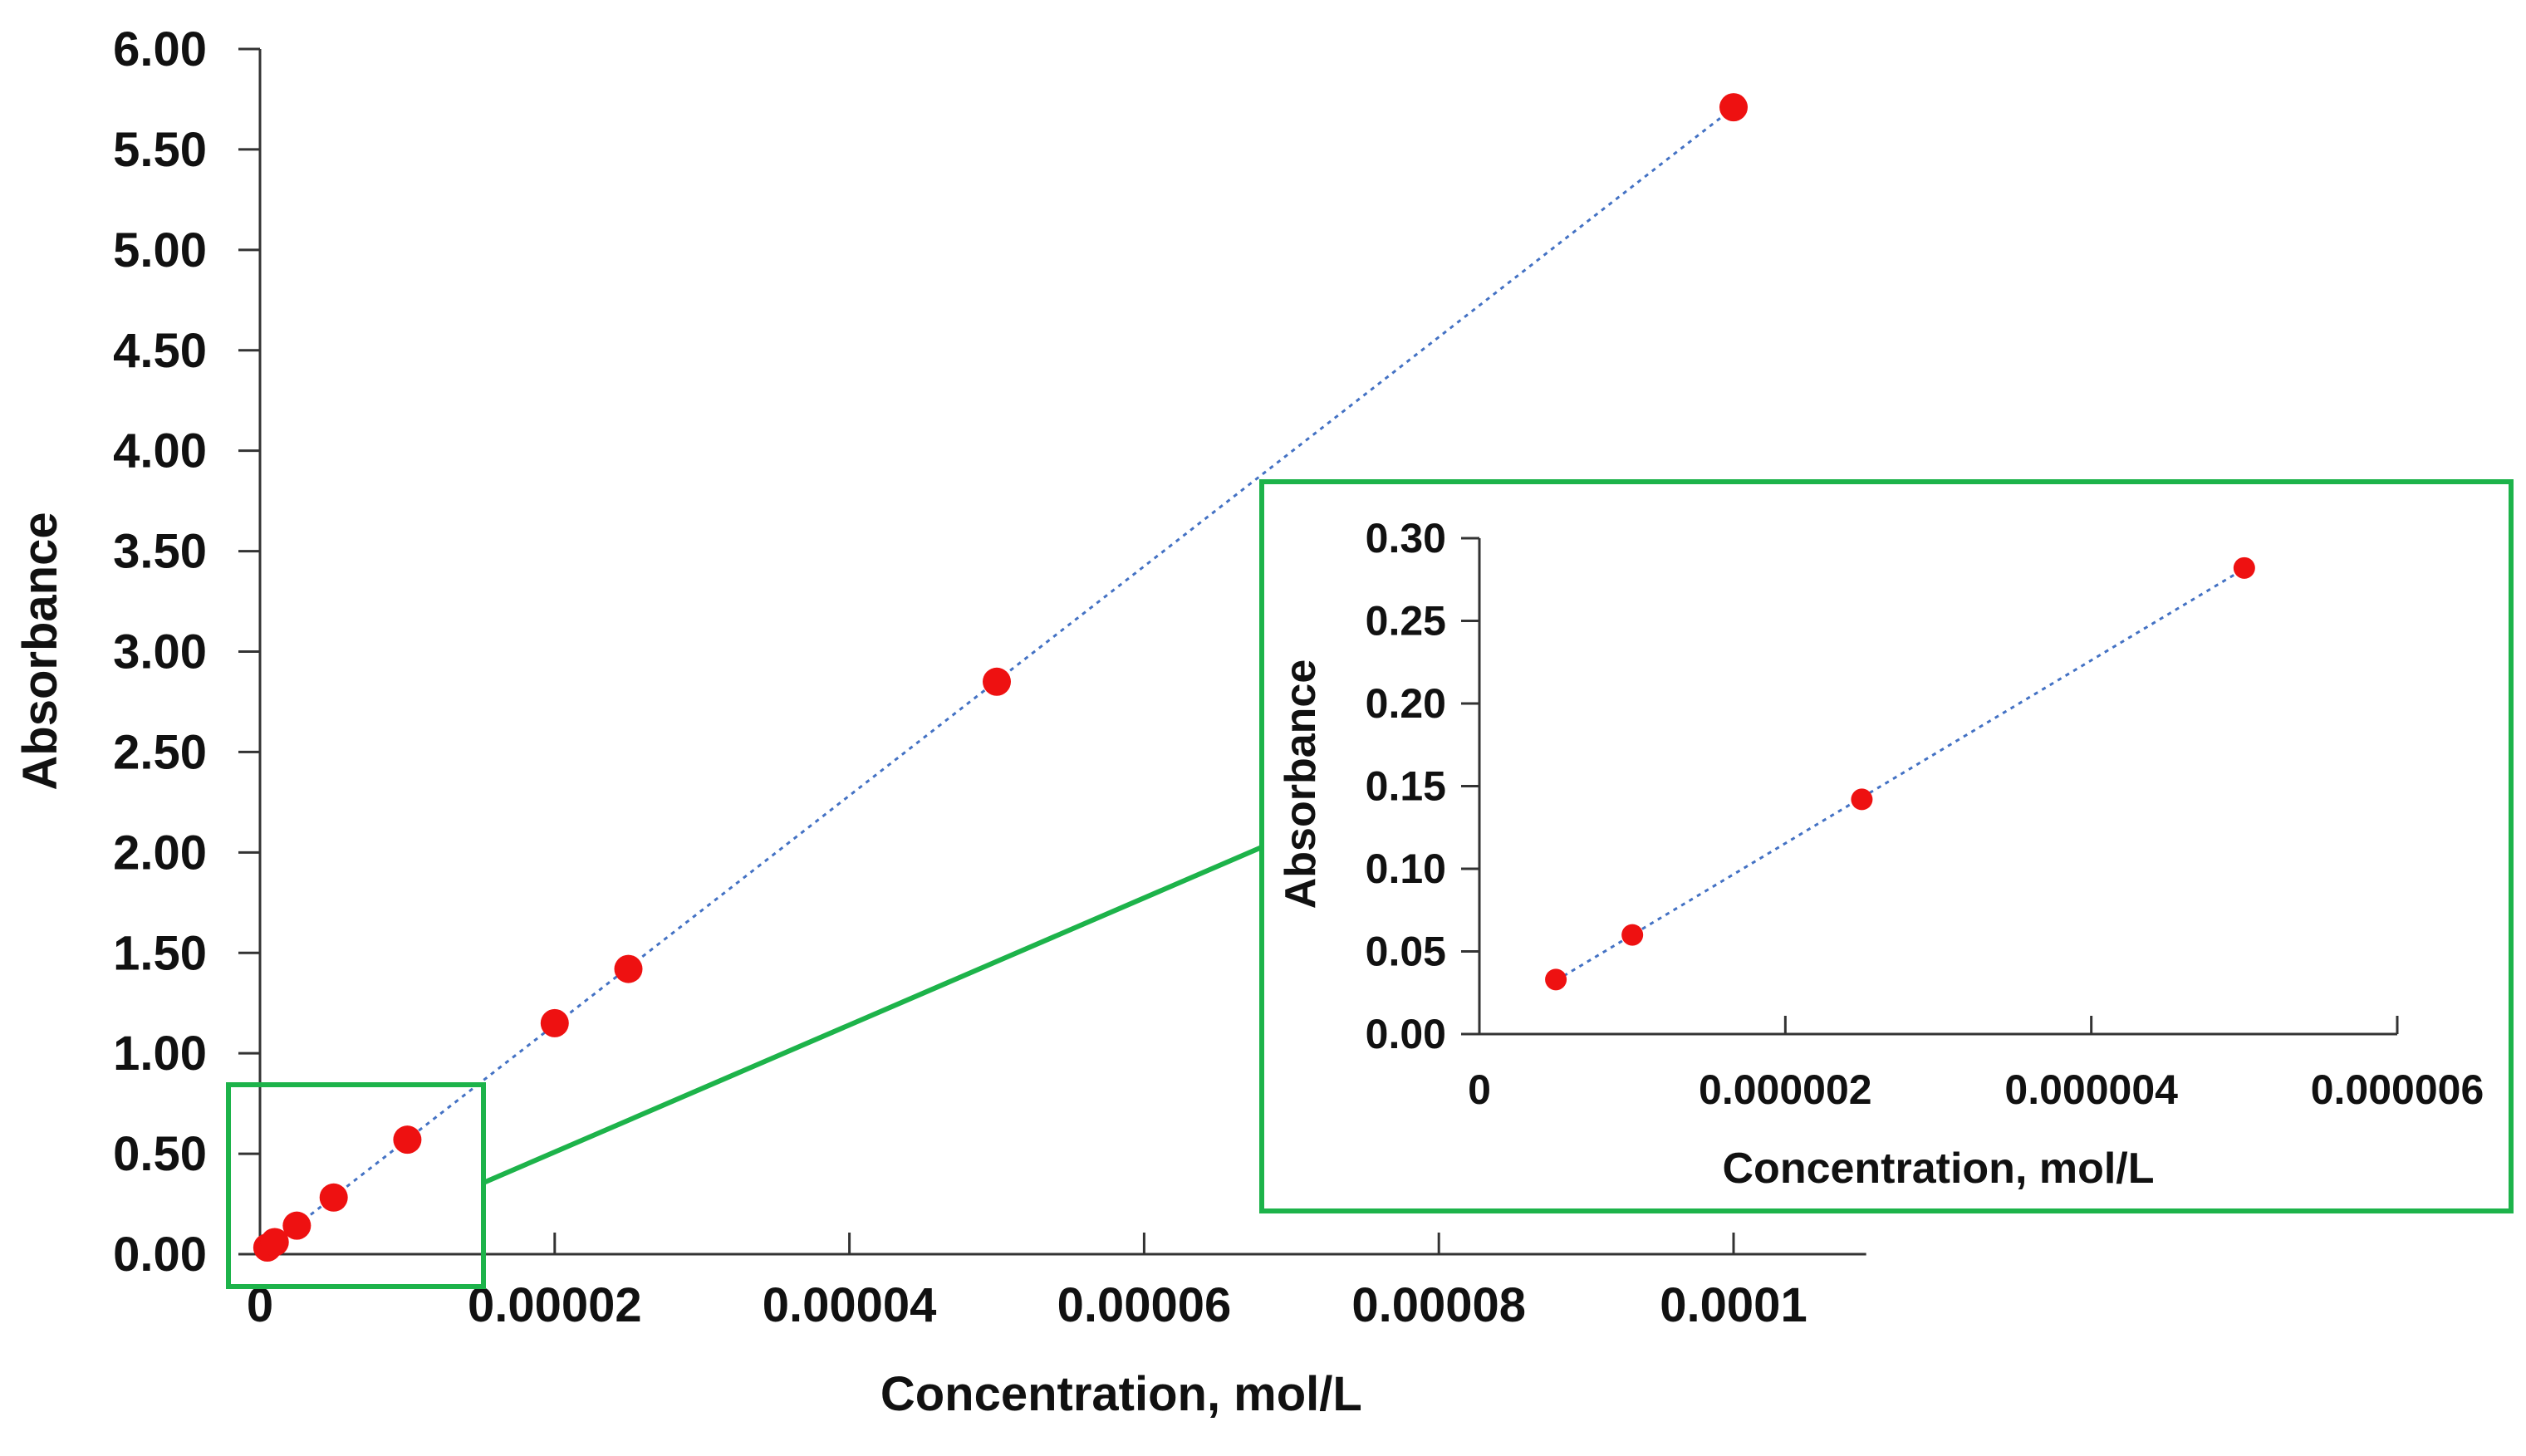 The width and height of the screenshot is (2526, 1456). What do you see at coordinates (1121, 1394) in the screenshot?
I see `x-axis-title: Concentration, mol/L` at bounding box center [1121, 1394].